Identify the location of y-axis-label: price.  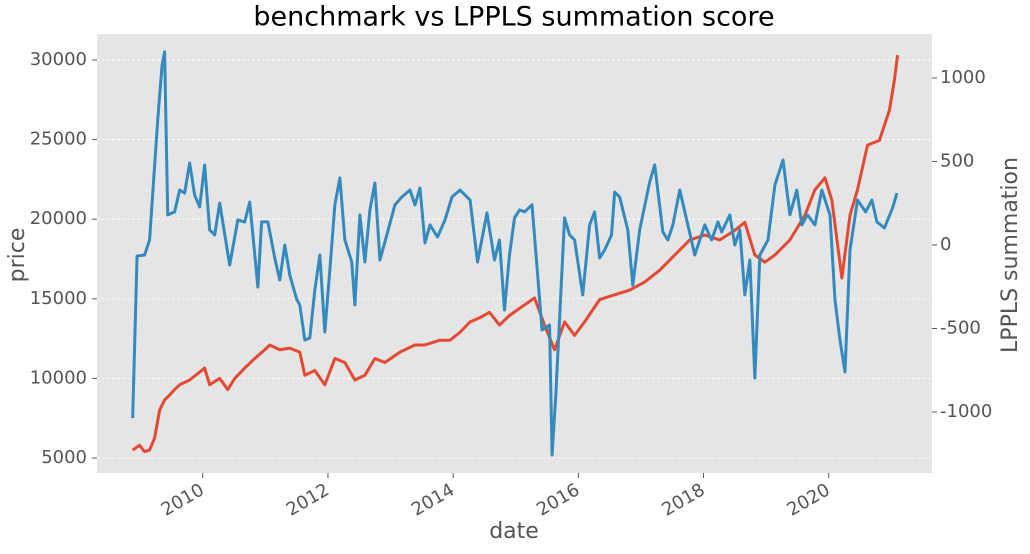
(17, 255).